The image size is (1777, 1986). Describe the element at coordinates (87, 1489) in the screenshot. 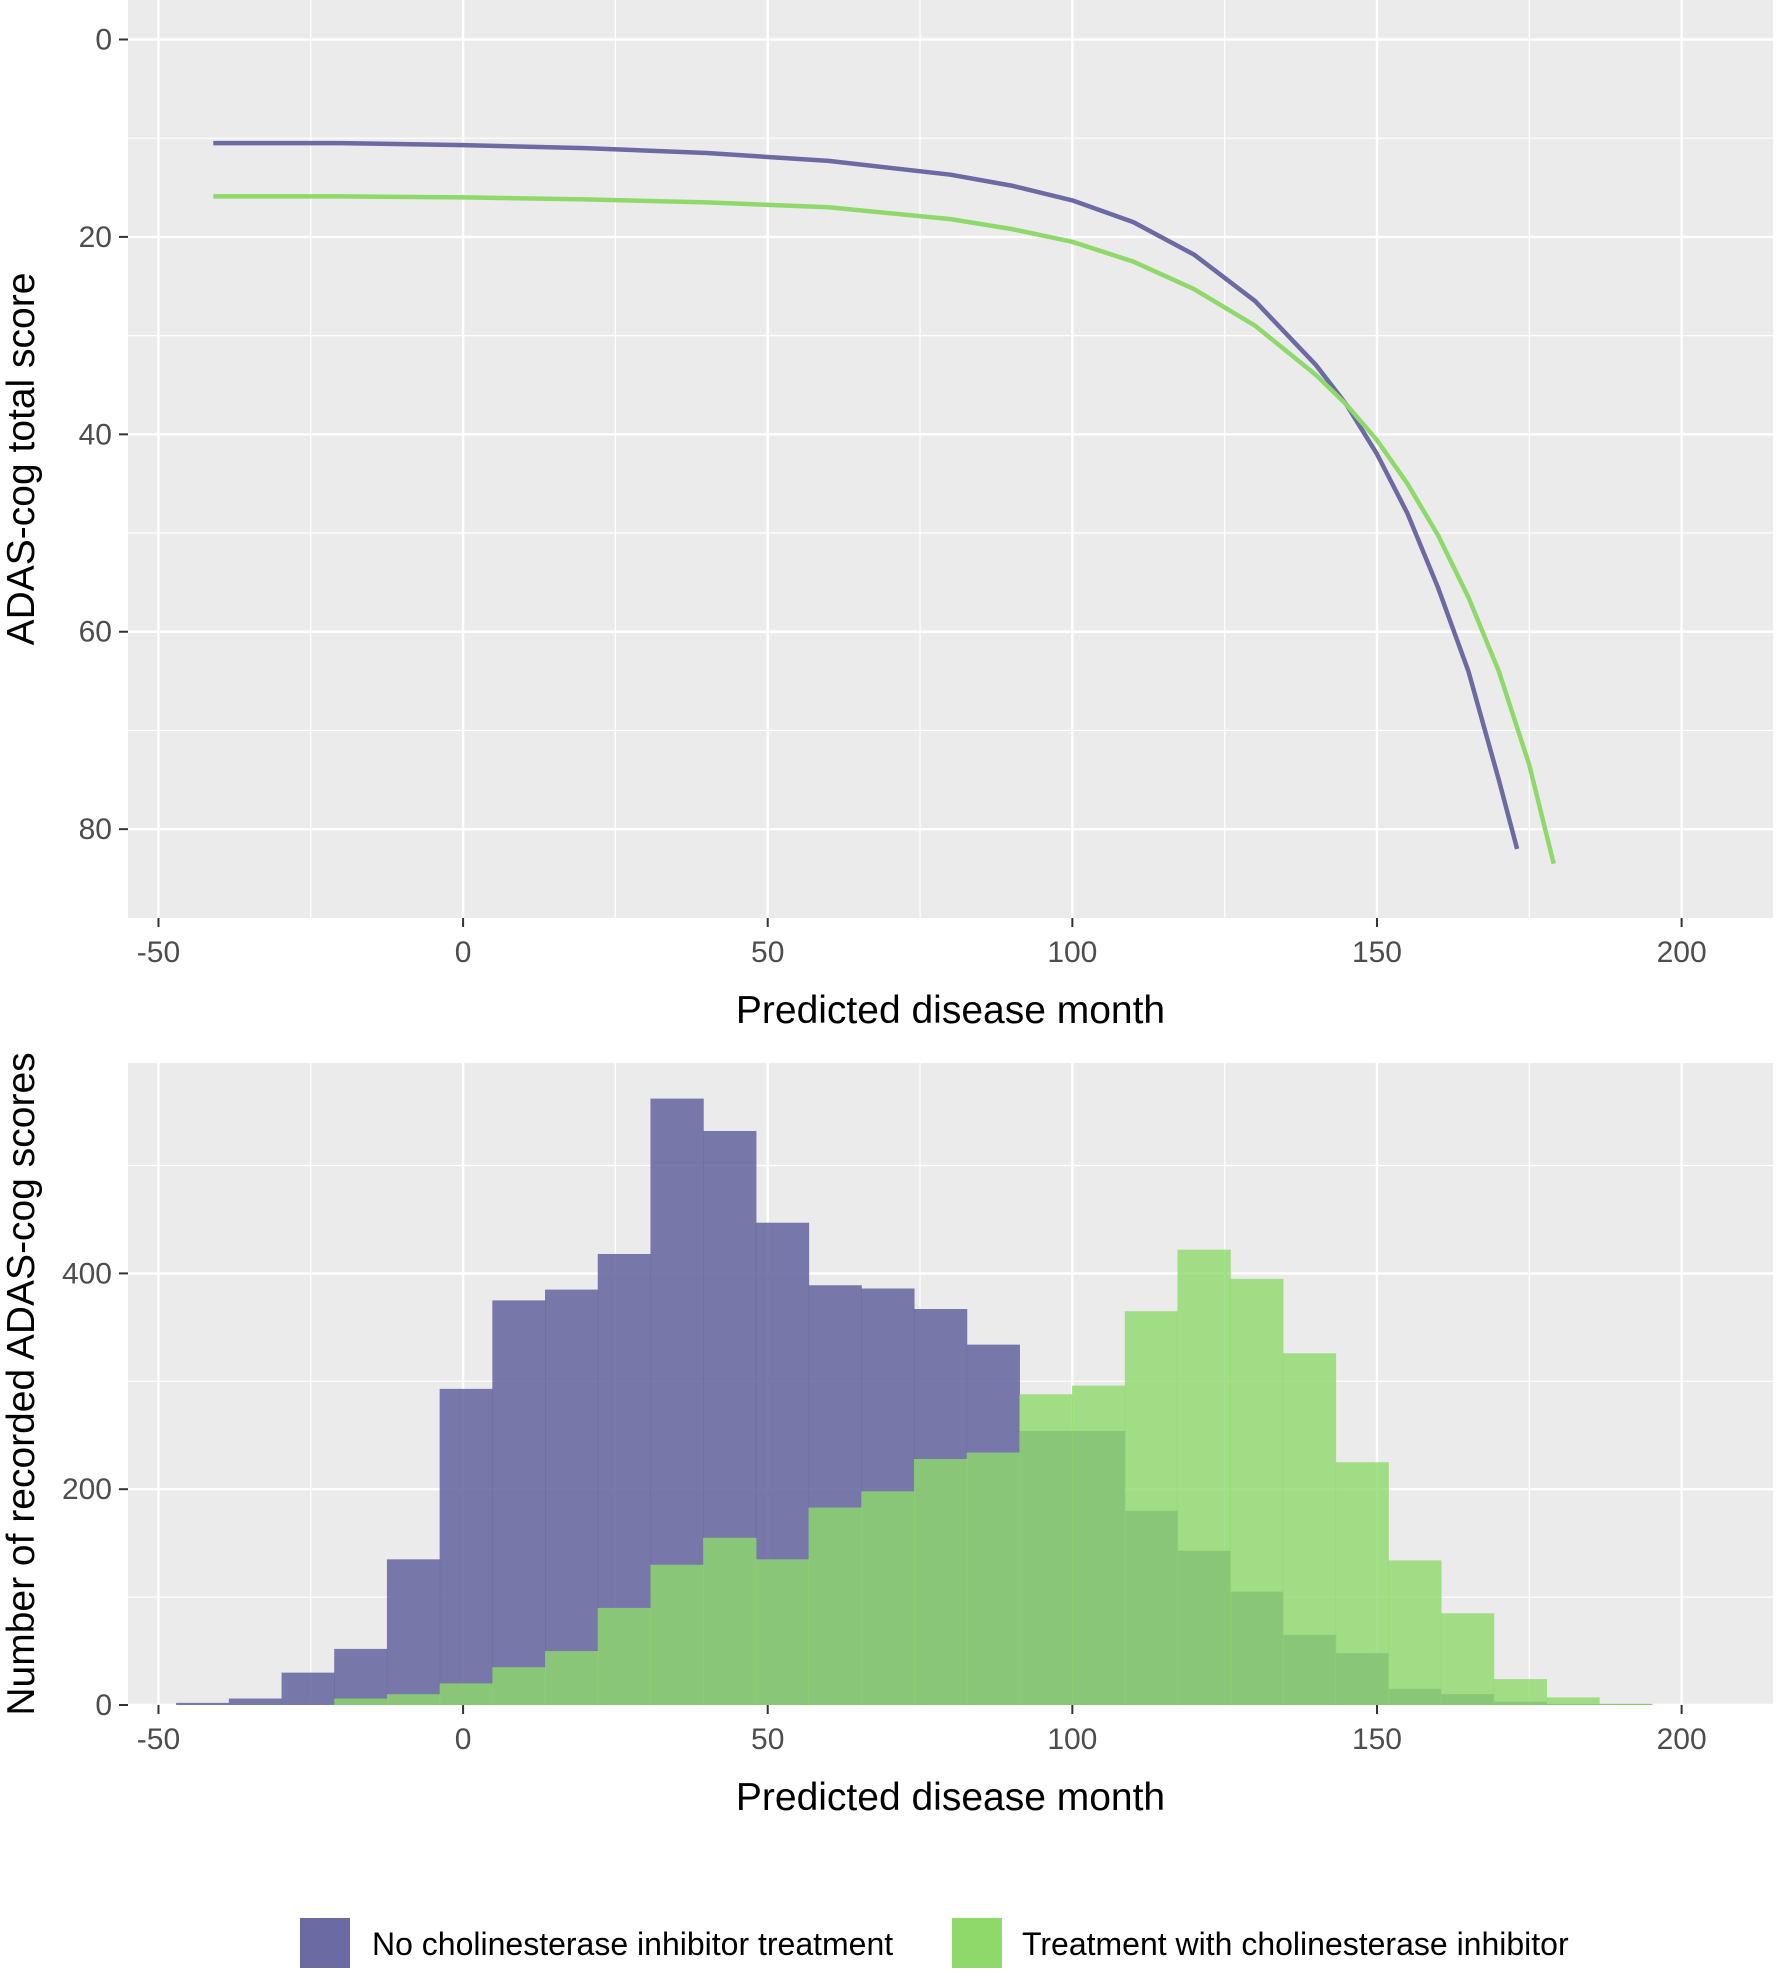

I see `y-tick-label: 200` at that location.